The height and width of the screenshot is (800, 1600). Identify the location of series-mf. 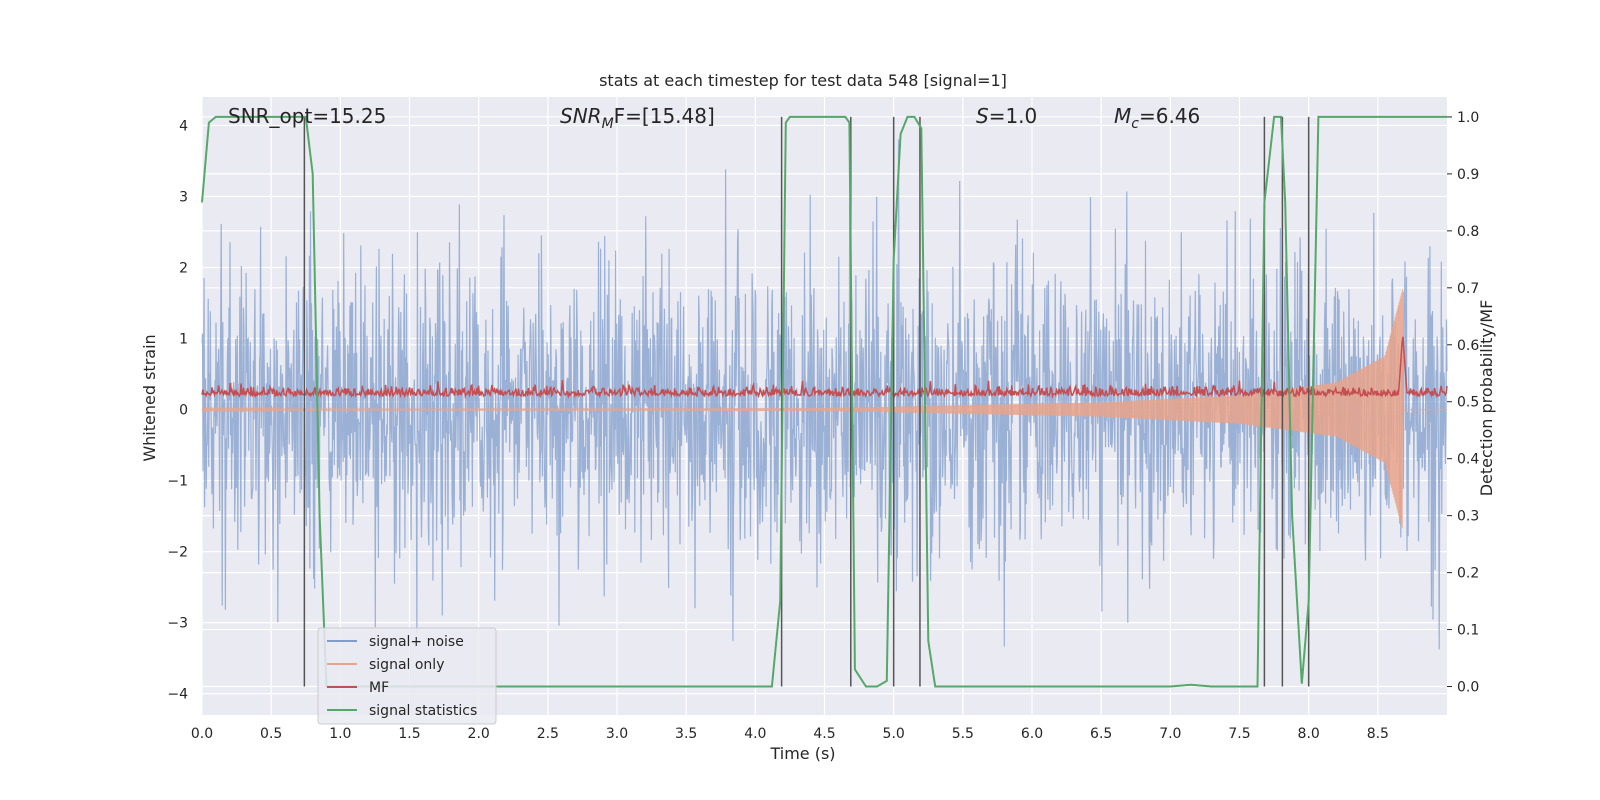
(824, 367).